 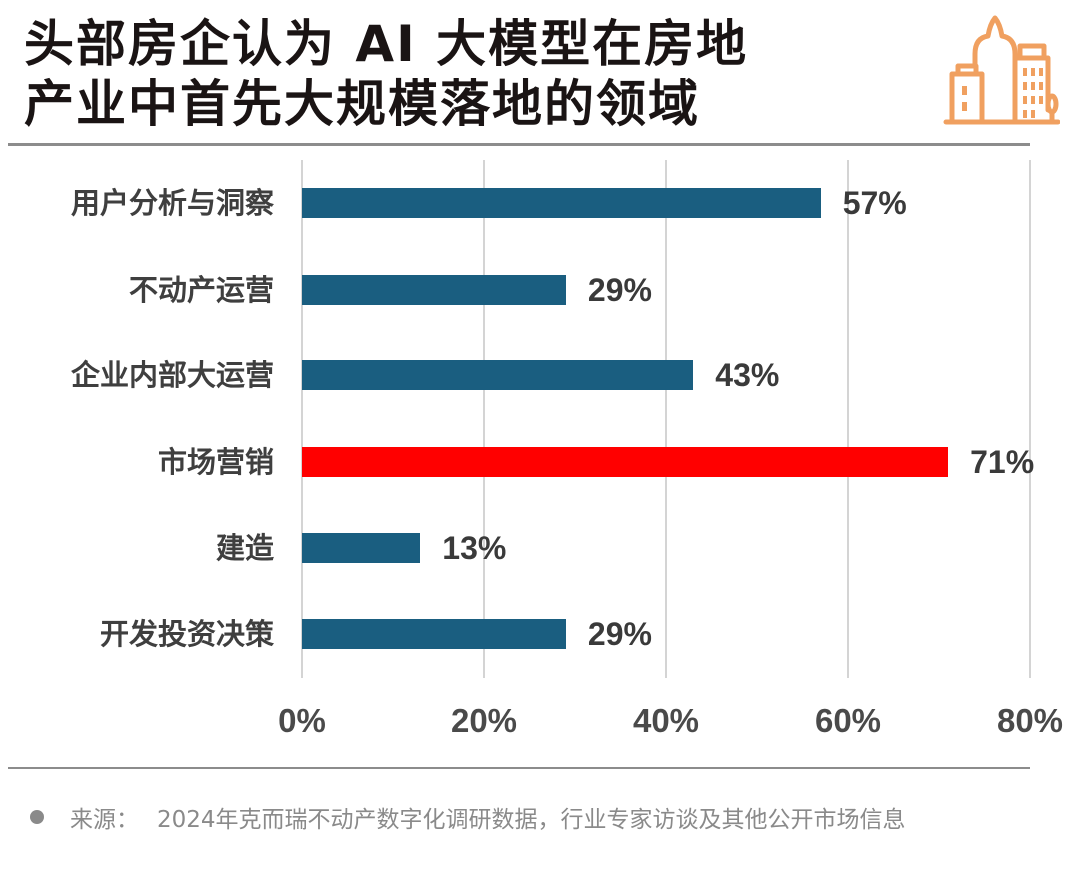 I want to click on category-label: 开发投资决策, so click(x=186, y=634).